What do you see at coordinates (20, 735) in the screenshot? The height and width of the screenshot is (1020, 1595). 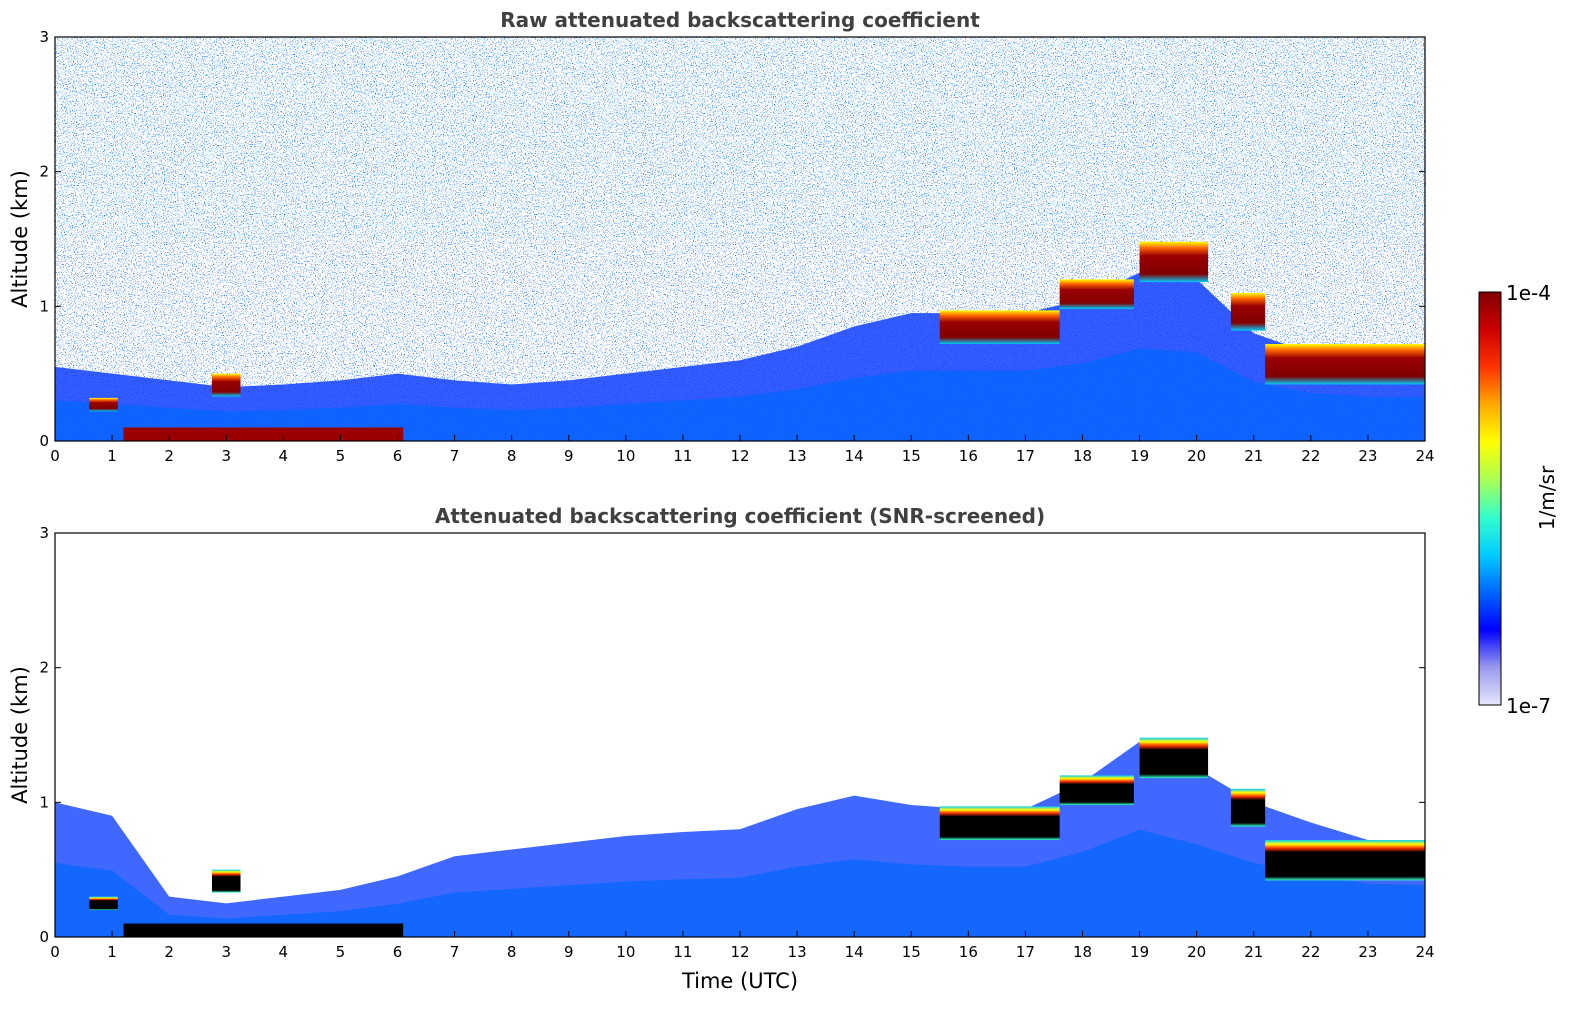 I see `bottom-y-axis-label: Altitude (km)` at bounding box center [20, 735].